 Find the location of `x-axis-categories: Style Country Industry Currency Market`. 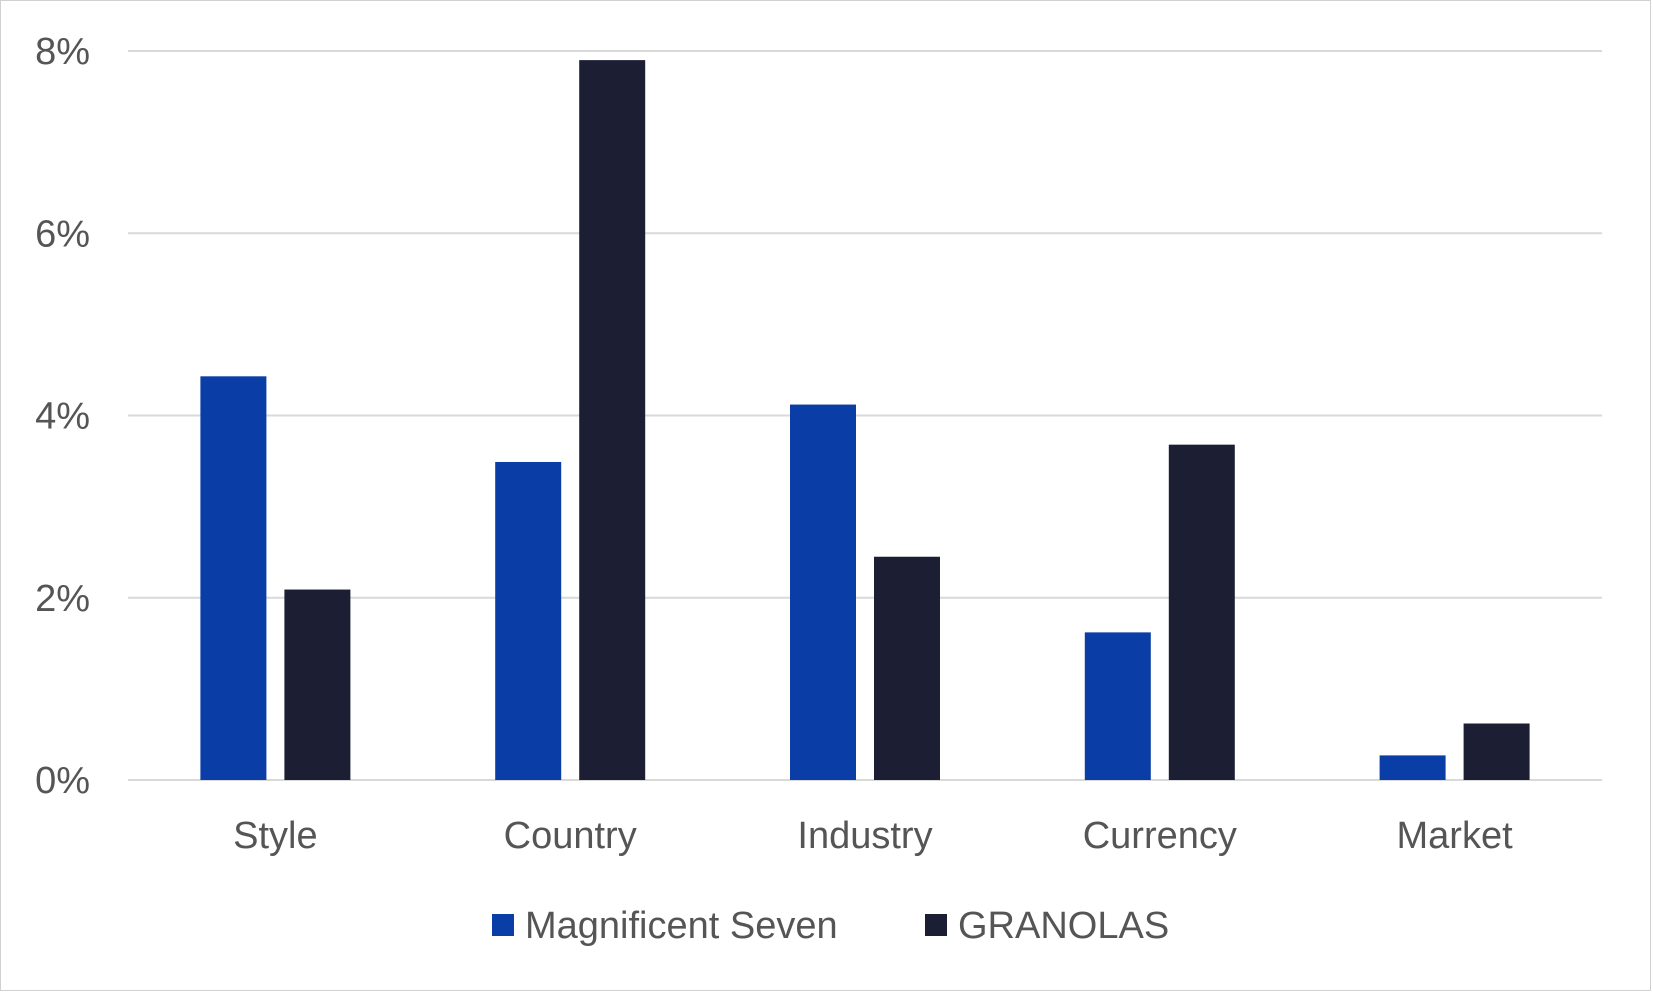

x-axis-categories: Style Country Industry Currency Market is located at coordinates (873, 836).